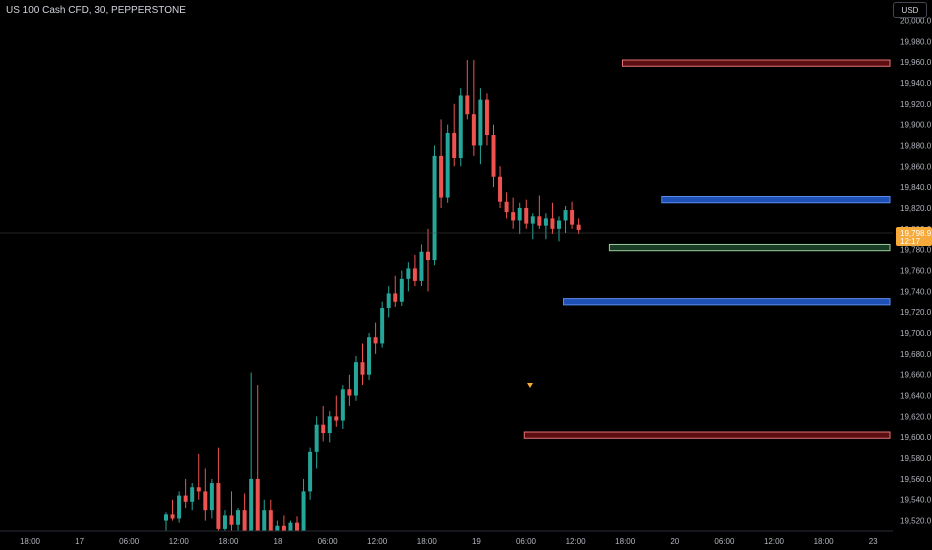 The height and width of the screenshot is (550, 932). What do you see at coordinates (96, 10) in the screenshot?
I see `chart-title: US 100 Cash CFD, 30, PEPPERSTONE` at bounding box center [96, 10].